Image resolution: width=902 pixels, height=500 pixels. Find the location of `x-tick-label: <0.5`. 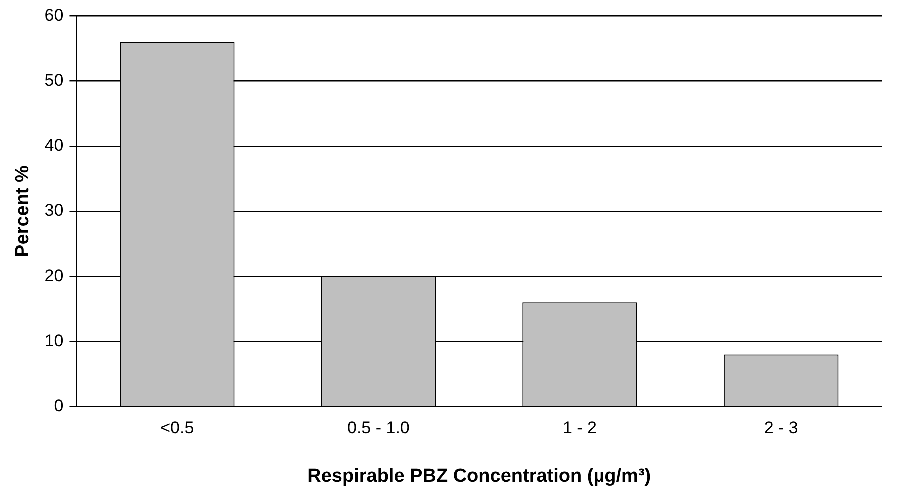

x-tick-label: <0.5 is located at coordinates (177, 428).